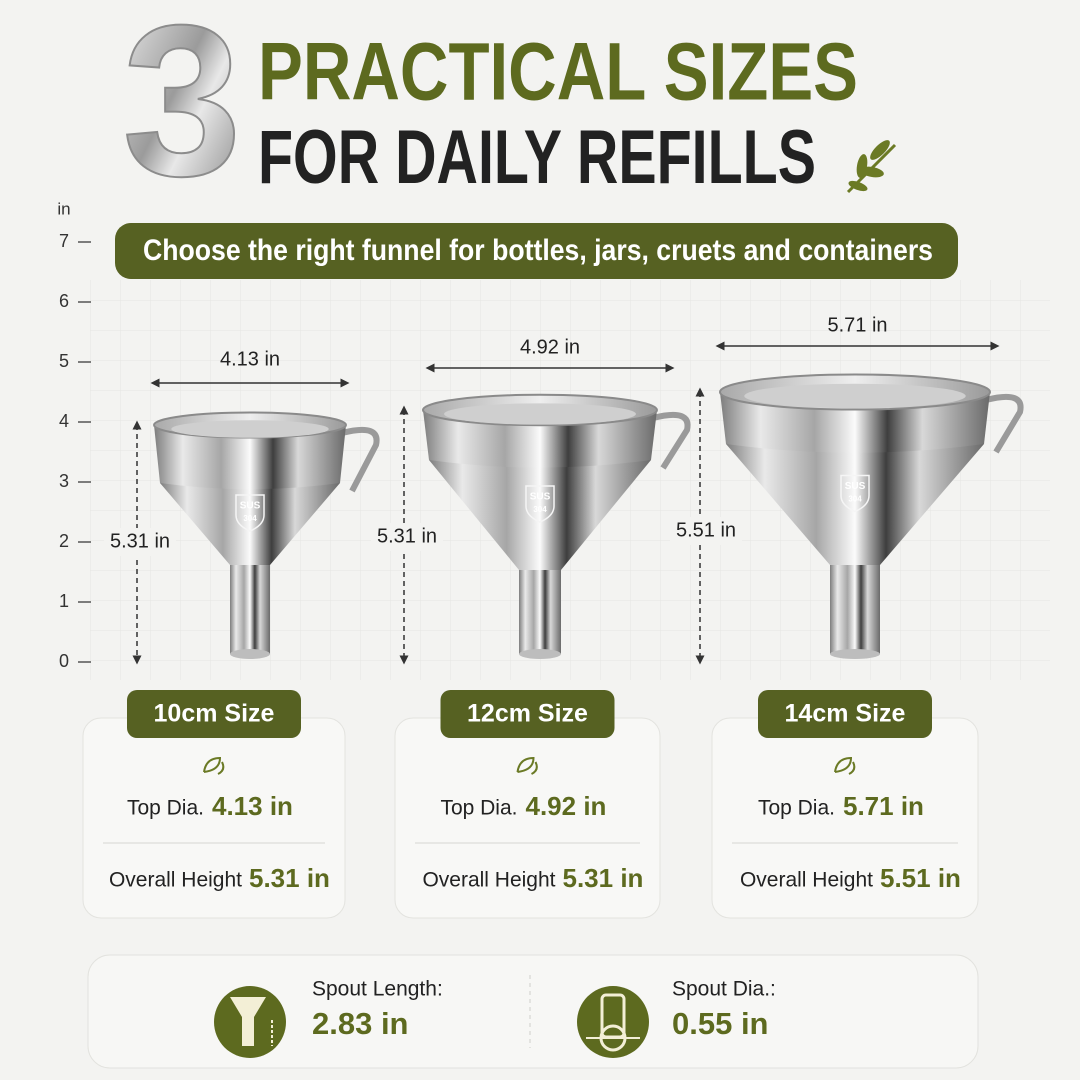 The image size is (1080, 1080). Describe the element at coordinates (64, 301) in the screenshot. I see `scale-tick-label: 6` at that location.